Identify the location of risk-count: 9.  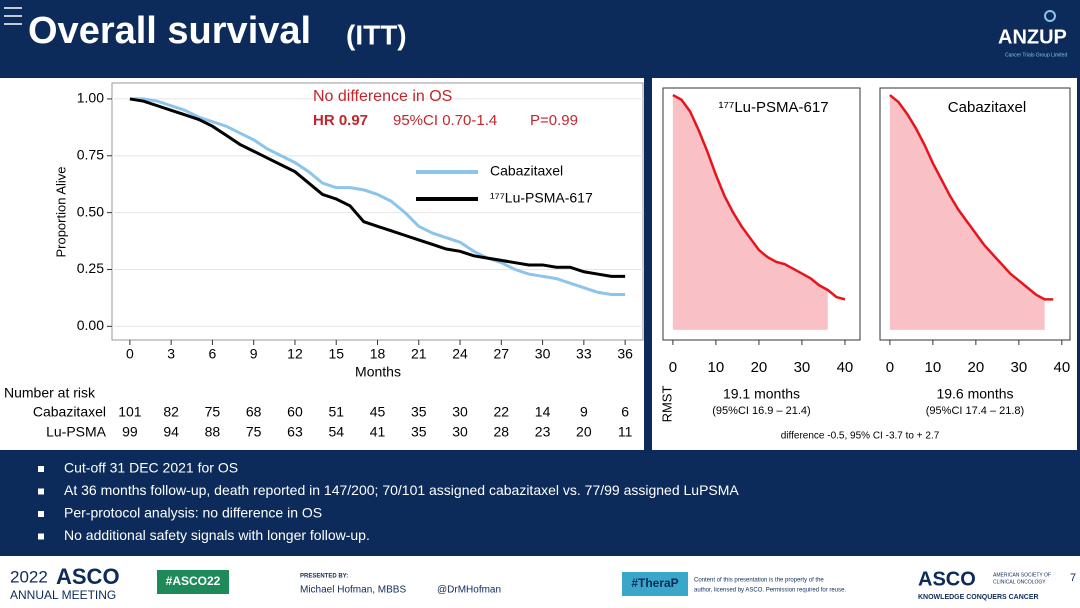
(584, 412).